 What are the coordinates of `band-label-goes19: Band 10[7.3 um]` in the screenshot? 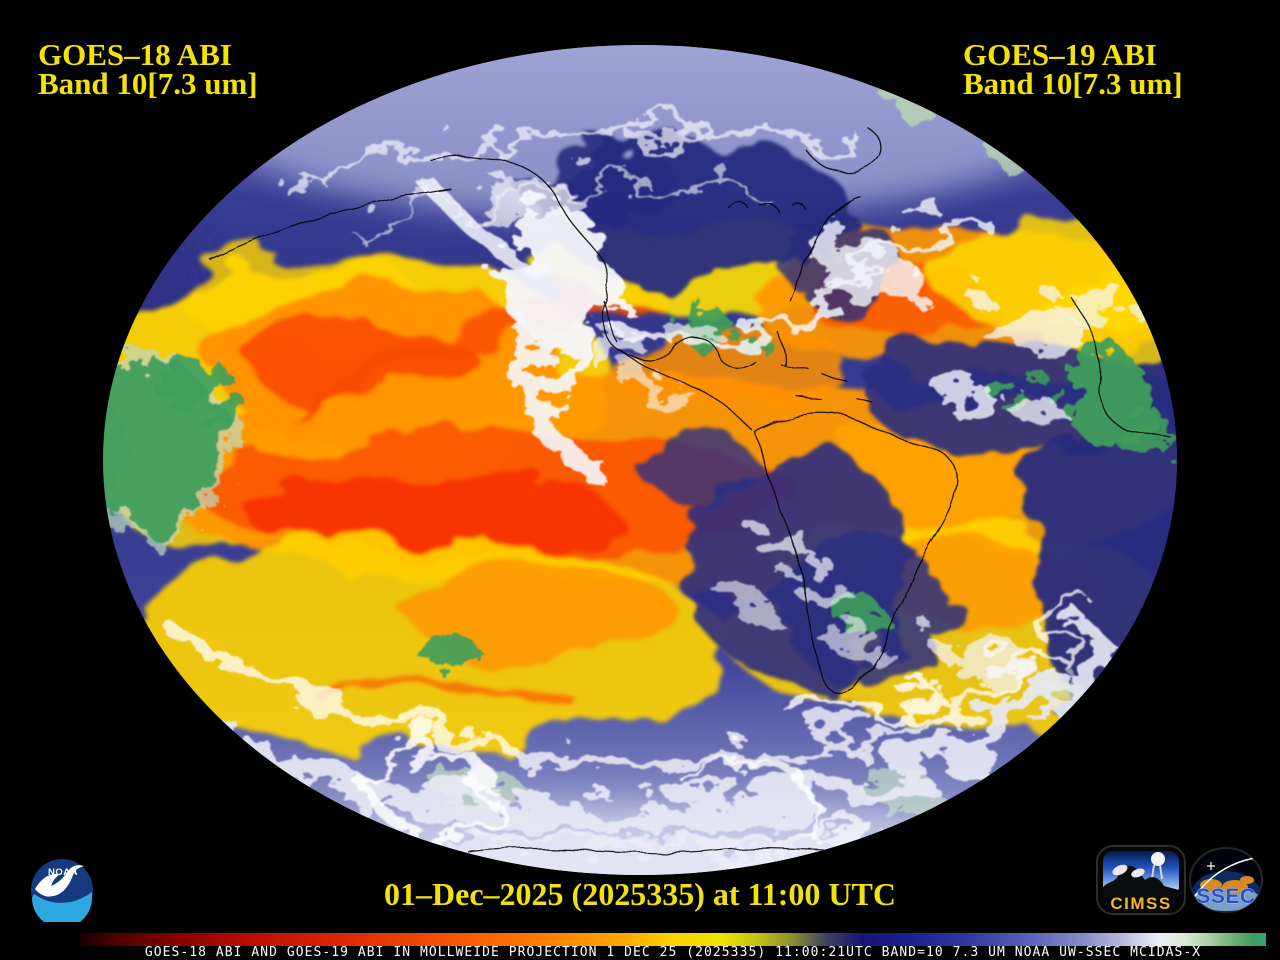 It's located at (1073, 83).